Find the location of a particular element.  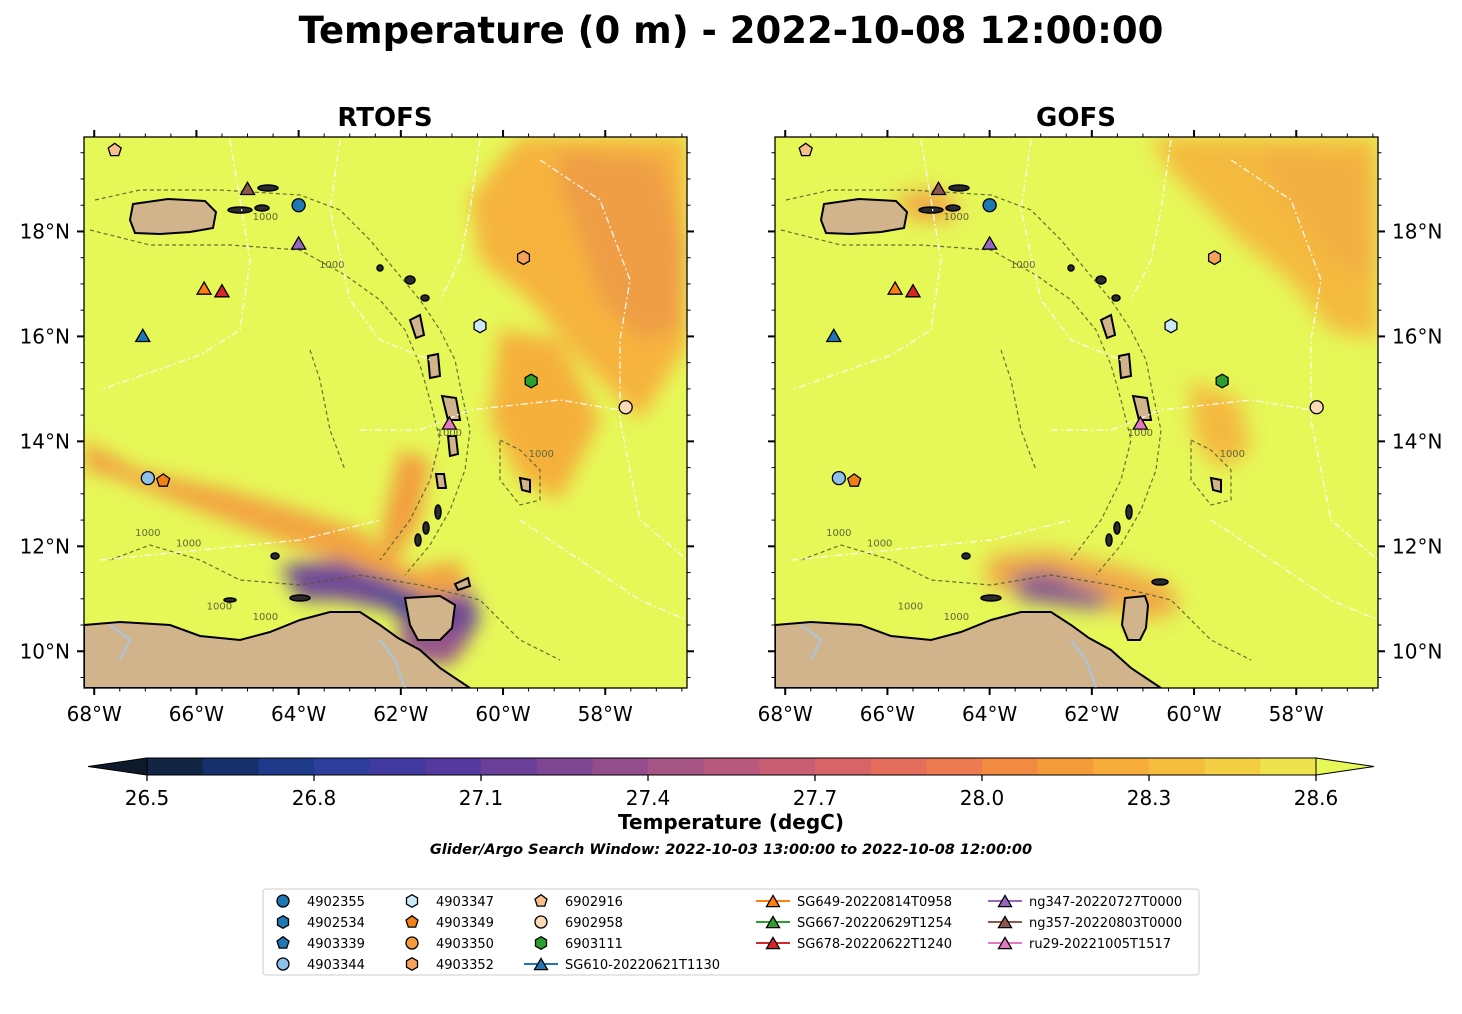

marker-sg610-20220621t1130 is located at coordinates (833, 335).